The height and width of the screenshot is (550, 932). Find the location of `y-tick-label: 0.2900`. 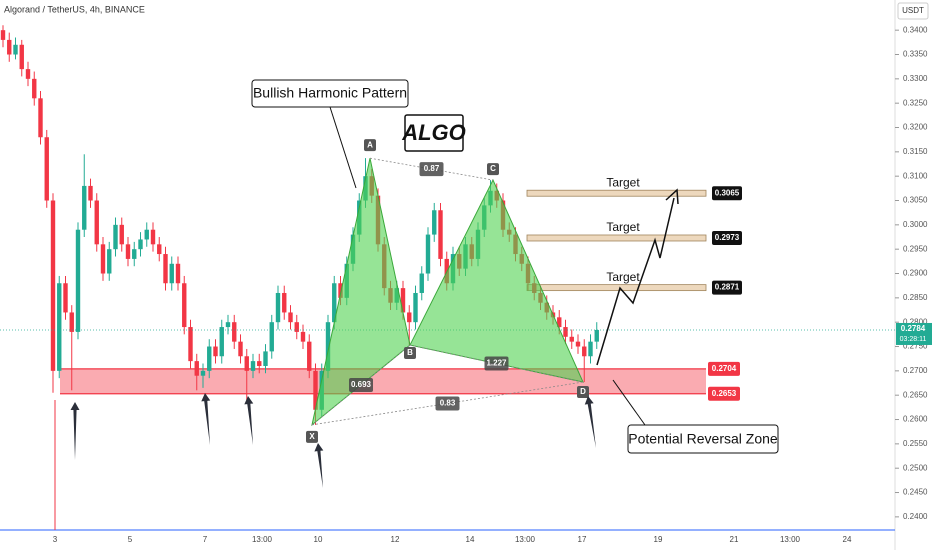

y-tick-label: 0.2900 is located at coordinates (915, 273).